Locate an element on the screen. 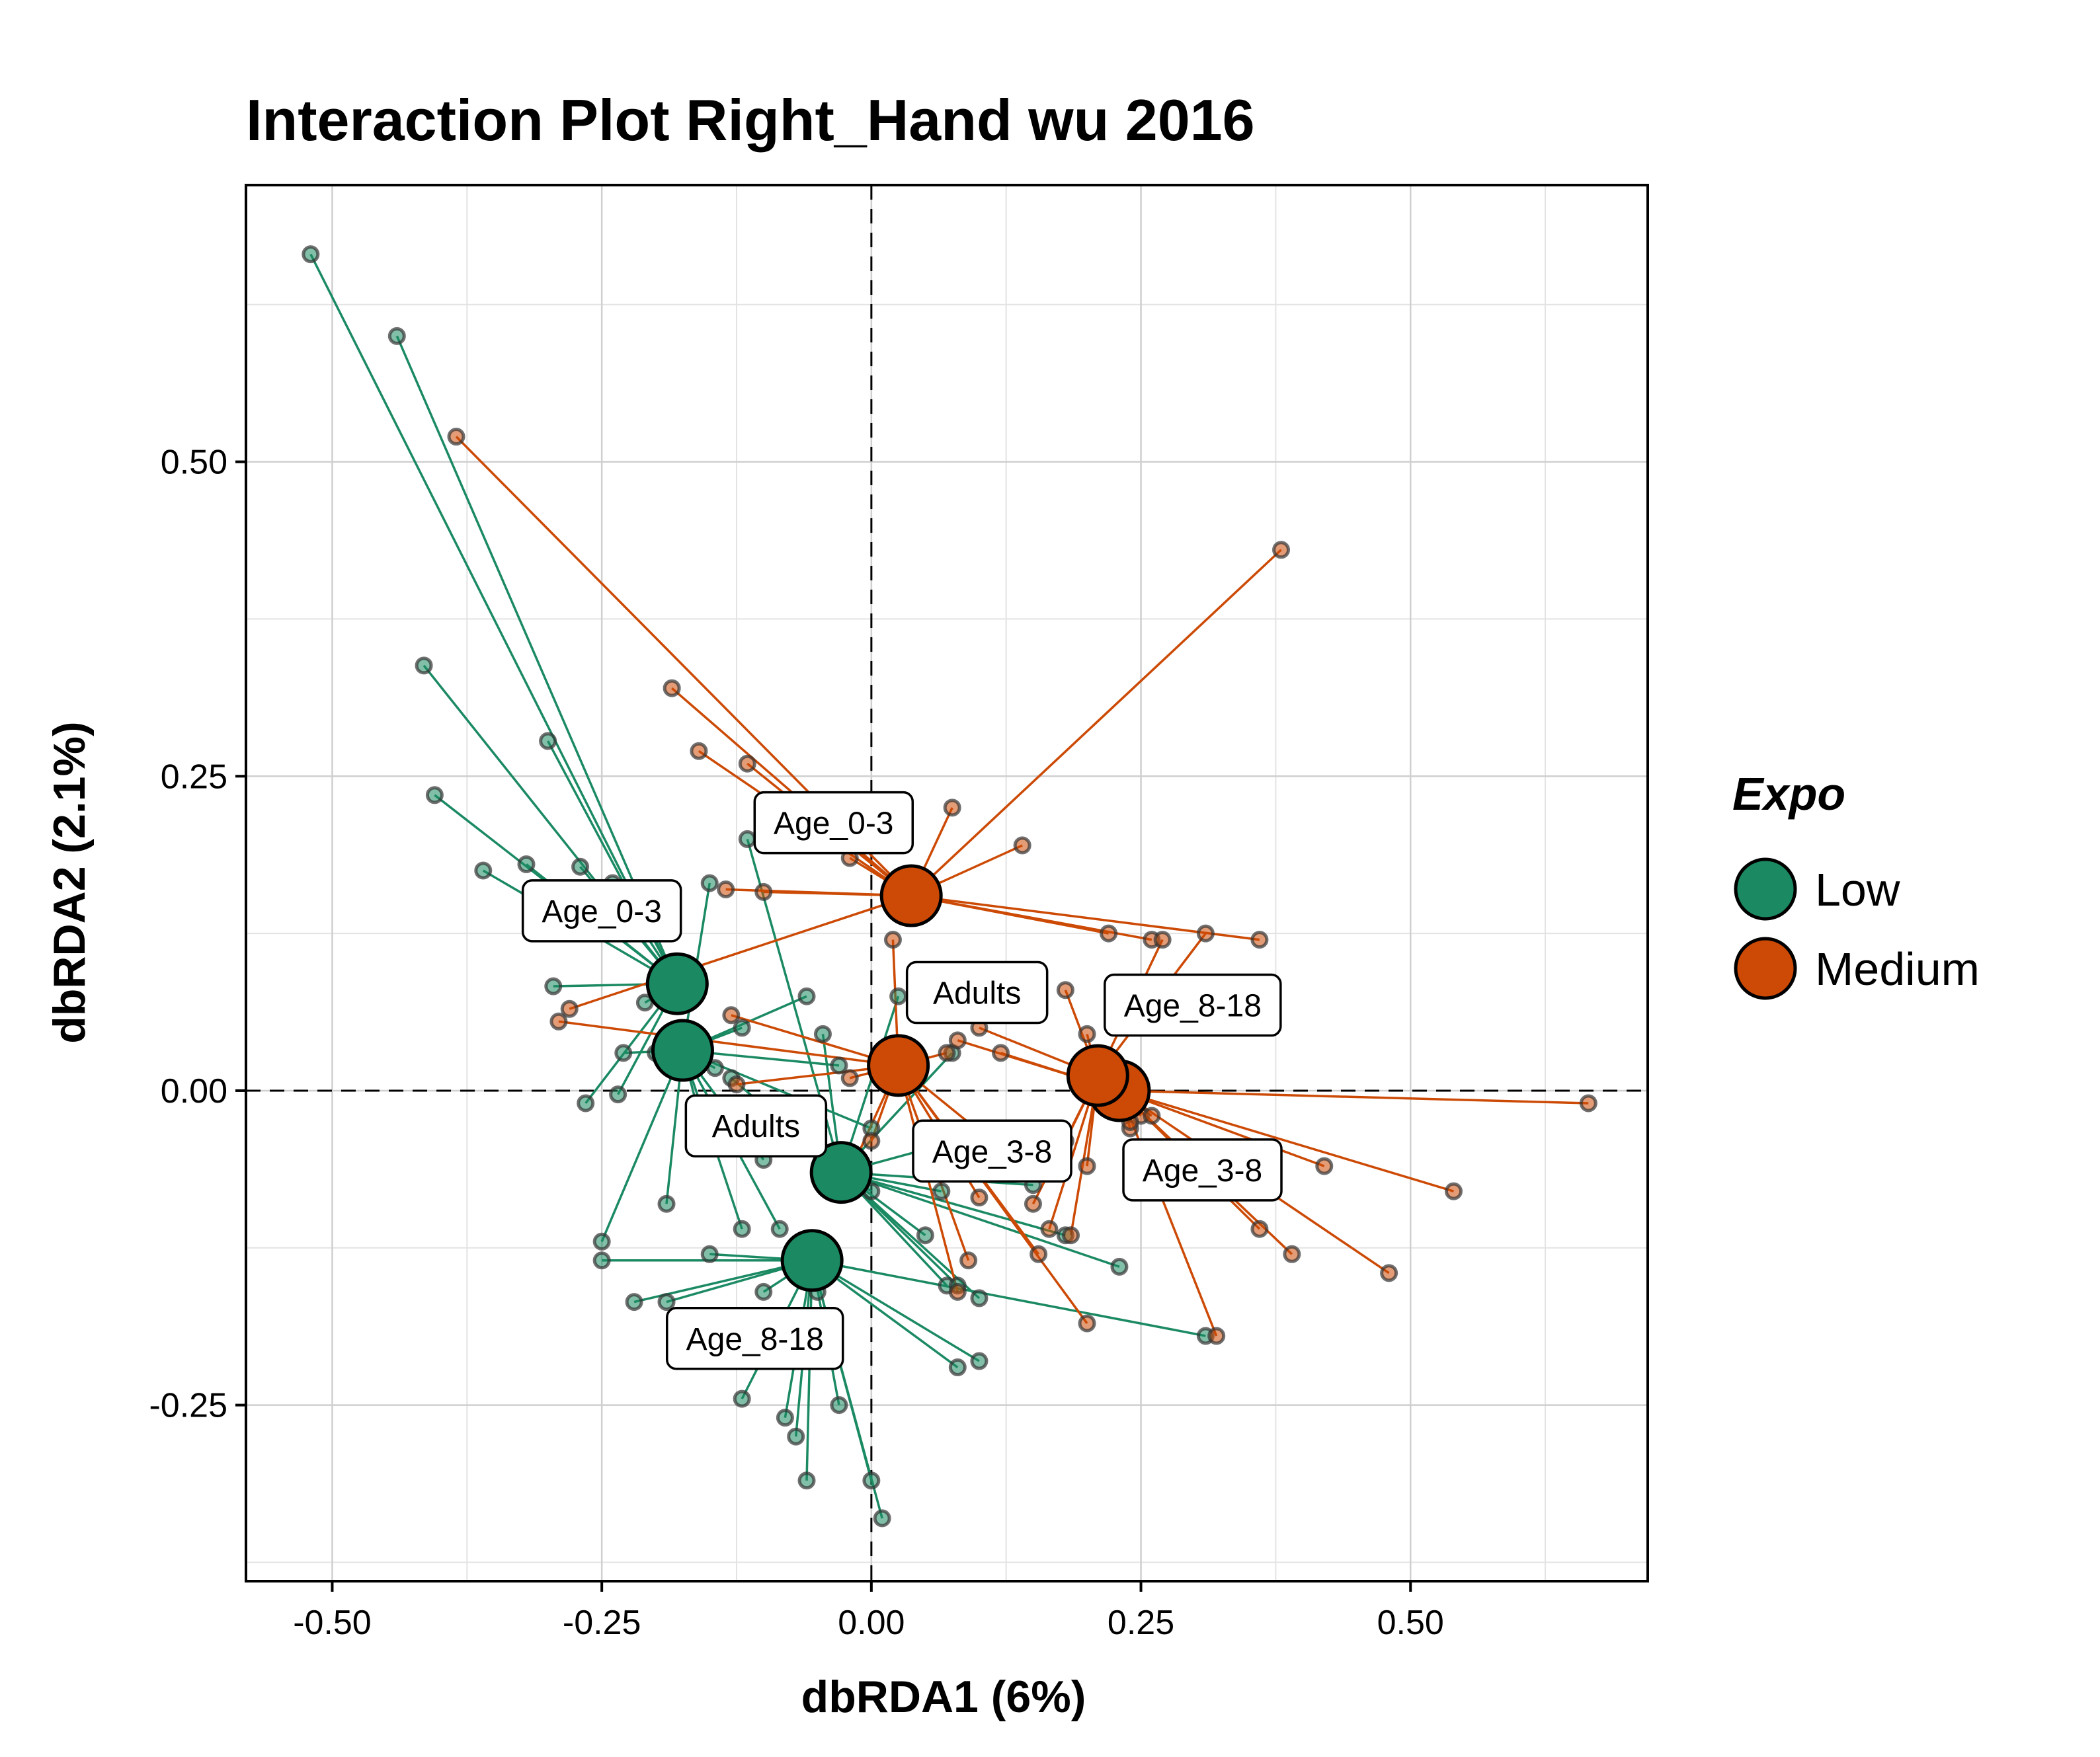 The height and width of the screenshot is (1757, 2100). centroid-label: Age_8-18 is located at coordinates (1193, 1005).